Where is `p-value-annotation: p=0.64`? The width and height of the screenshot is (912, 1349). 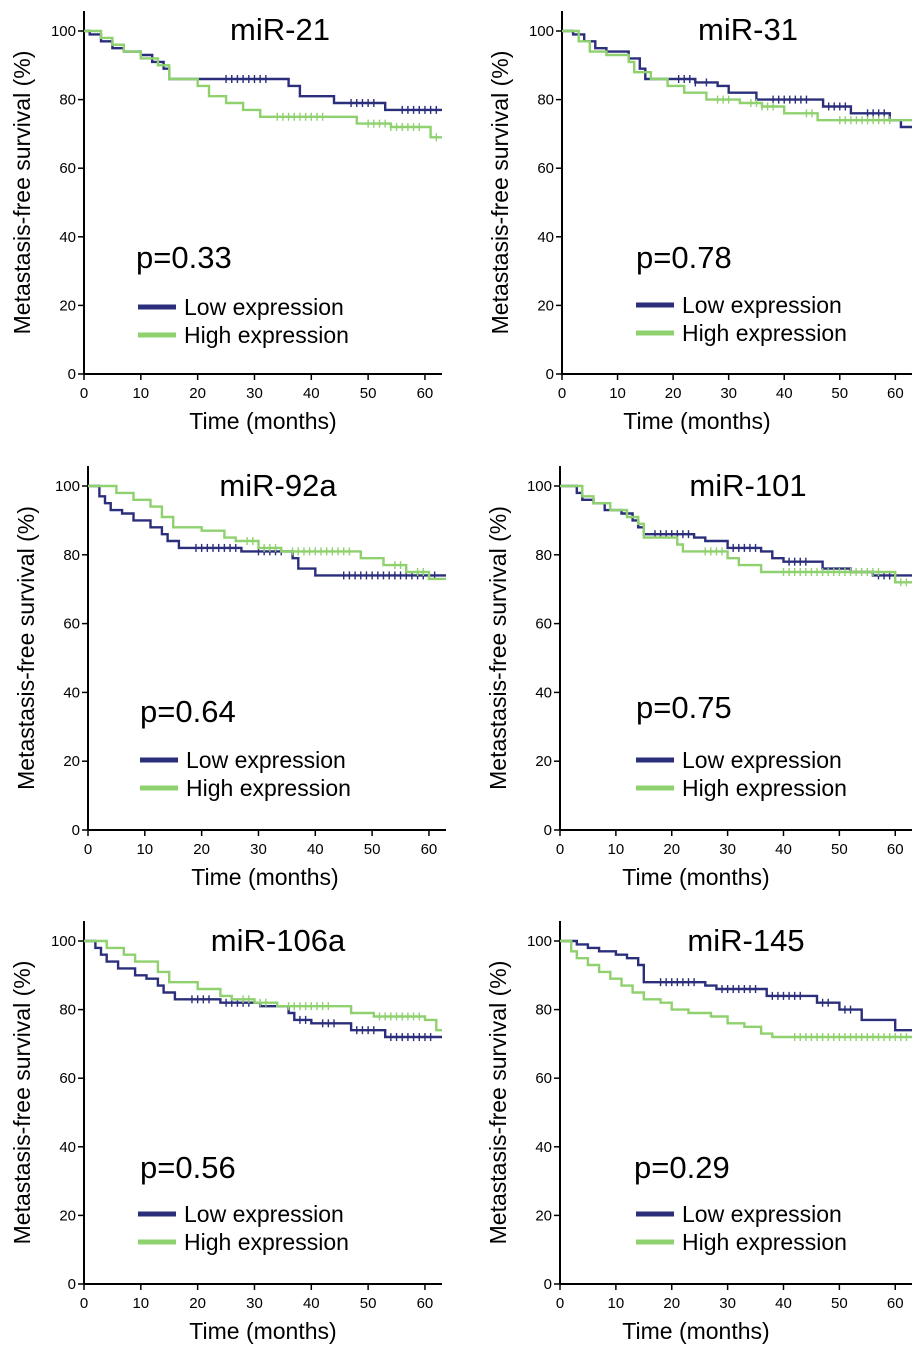
p-value-annotation: p=0.64 is located at coordinates (188, 711).